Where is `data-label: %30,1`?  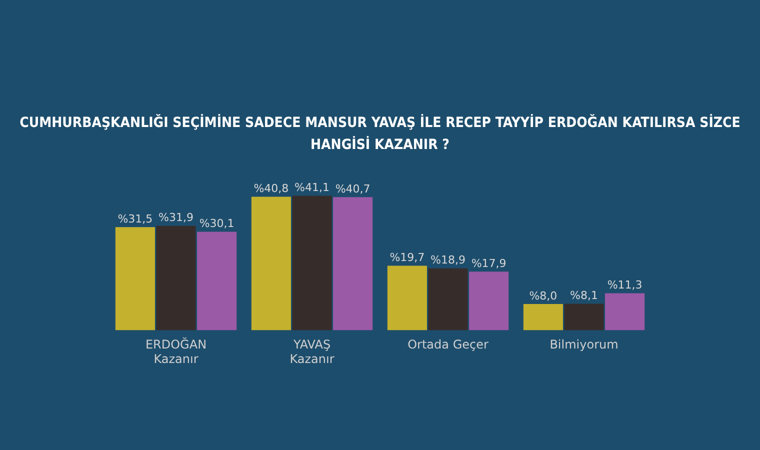 data-label: %30,1 is located at coordinates (216, 223).